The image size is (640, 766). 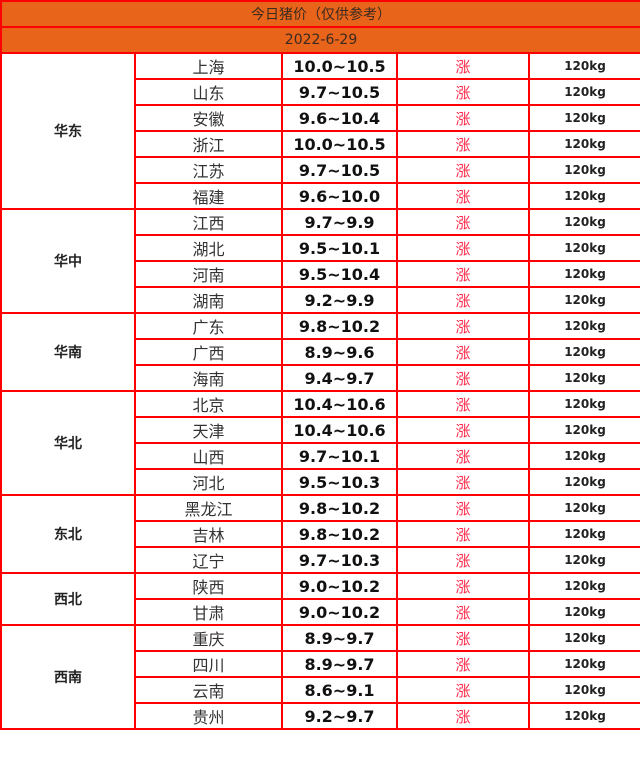 I want to click on province-cell: 吉林, so click(x=208, y=534).